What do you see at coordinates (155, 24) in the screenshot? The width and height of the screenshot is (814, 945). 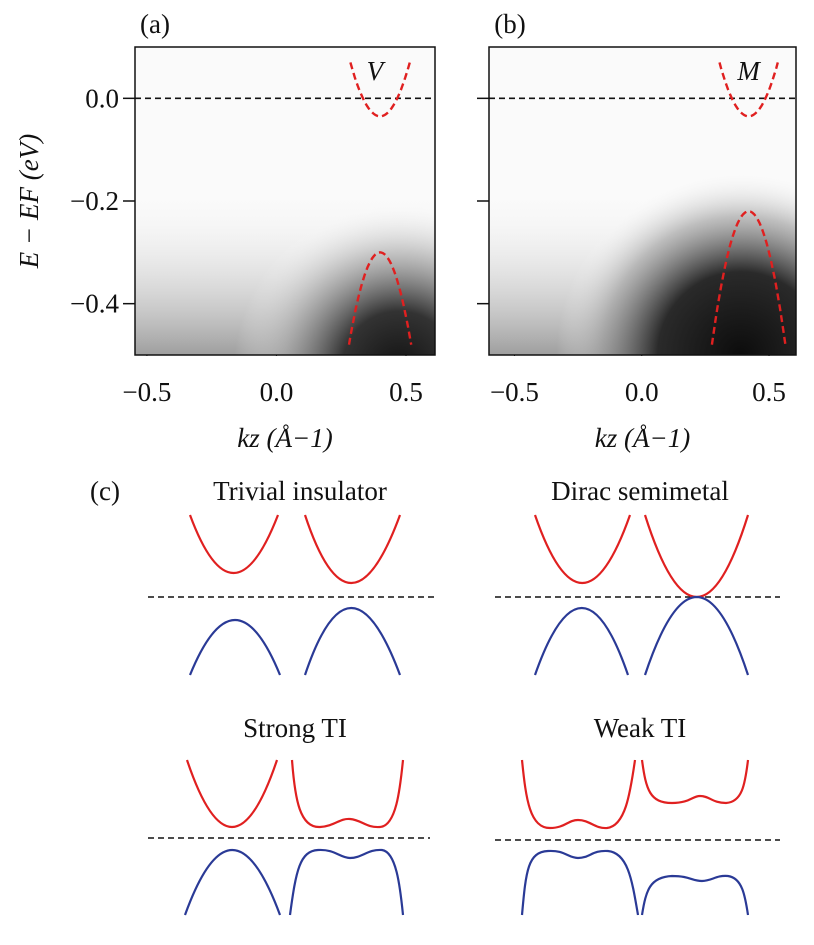 I see `panel-label: (a)` at bounding box center [155, 24].